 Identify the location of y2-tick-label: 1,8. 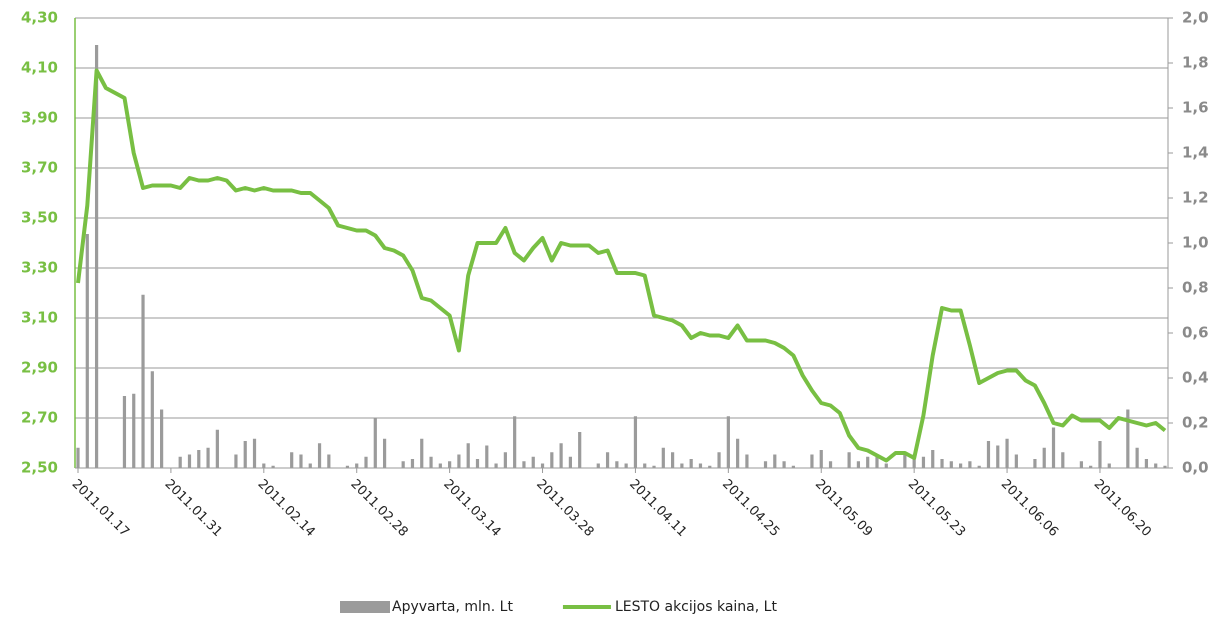
(1195, 63).